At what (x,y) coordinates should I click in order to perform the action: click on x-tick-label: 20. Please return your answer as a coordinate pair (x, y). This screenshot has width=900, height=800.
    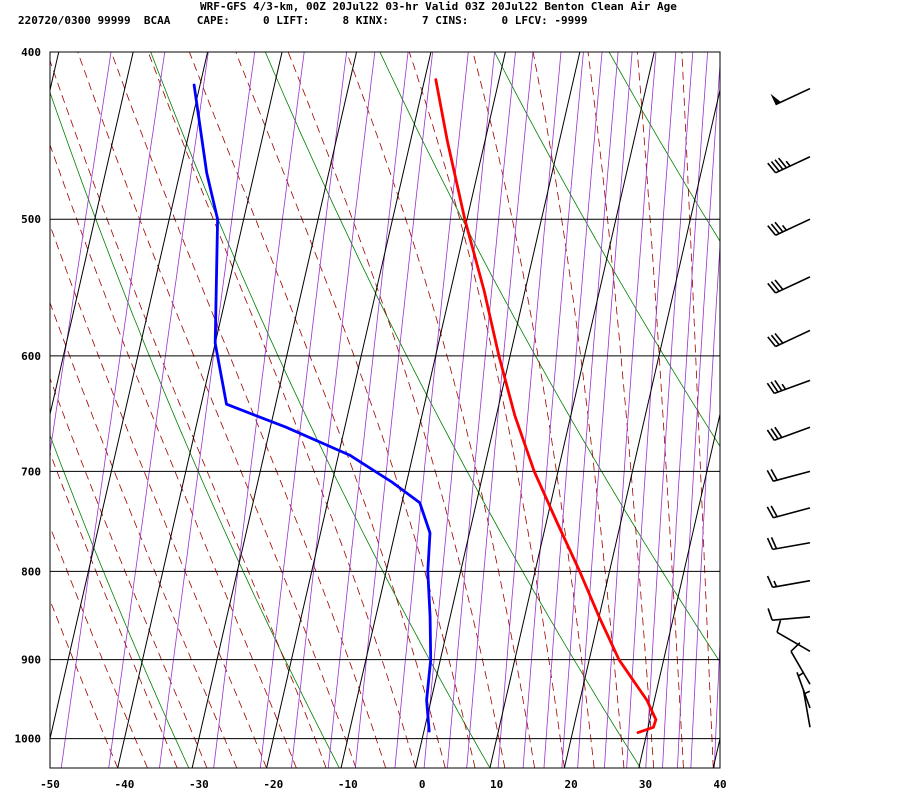
    Looking at the image, I should click on (570, 784).